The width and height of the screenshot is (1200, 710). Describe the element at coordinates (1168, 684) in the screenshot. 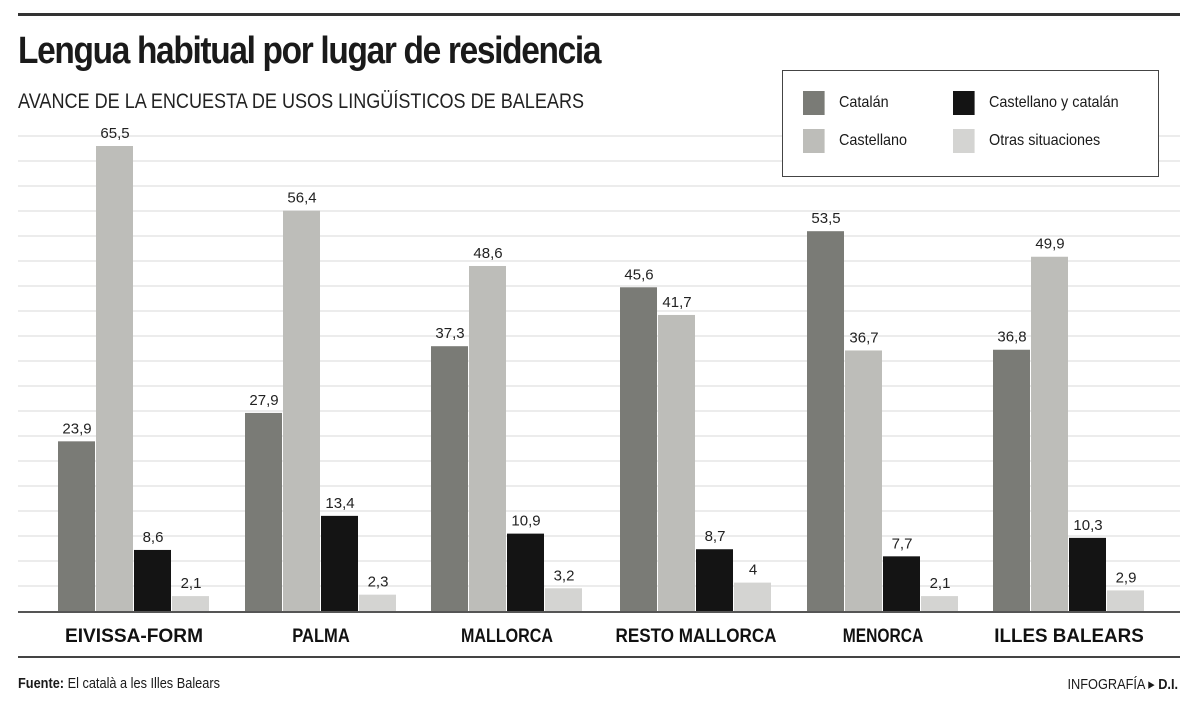

I see `credit-name: D.I.` at that location.